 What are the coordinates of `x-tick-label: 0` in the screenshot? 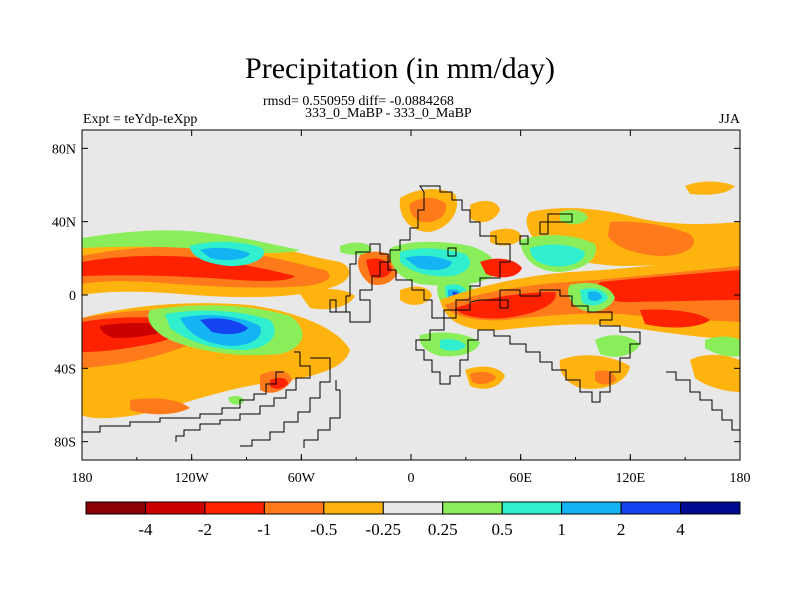 It's located at (411, 478).